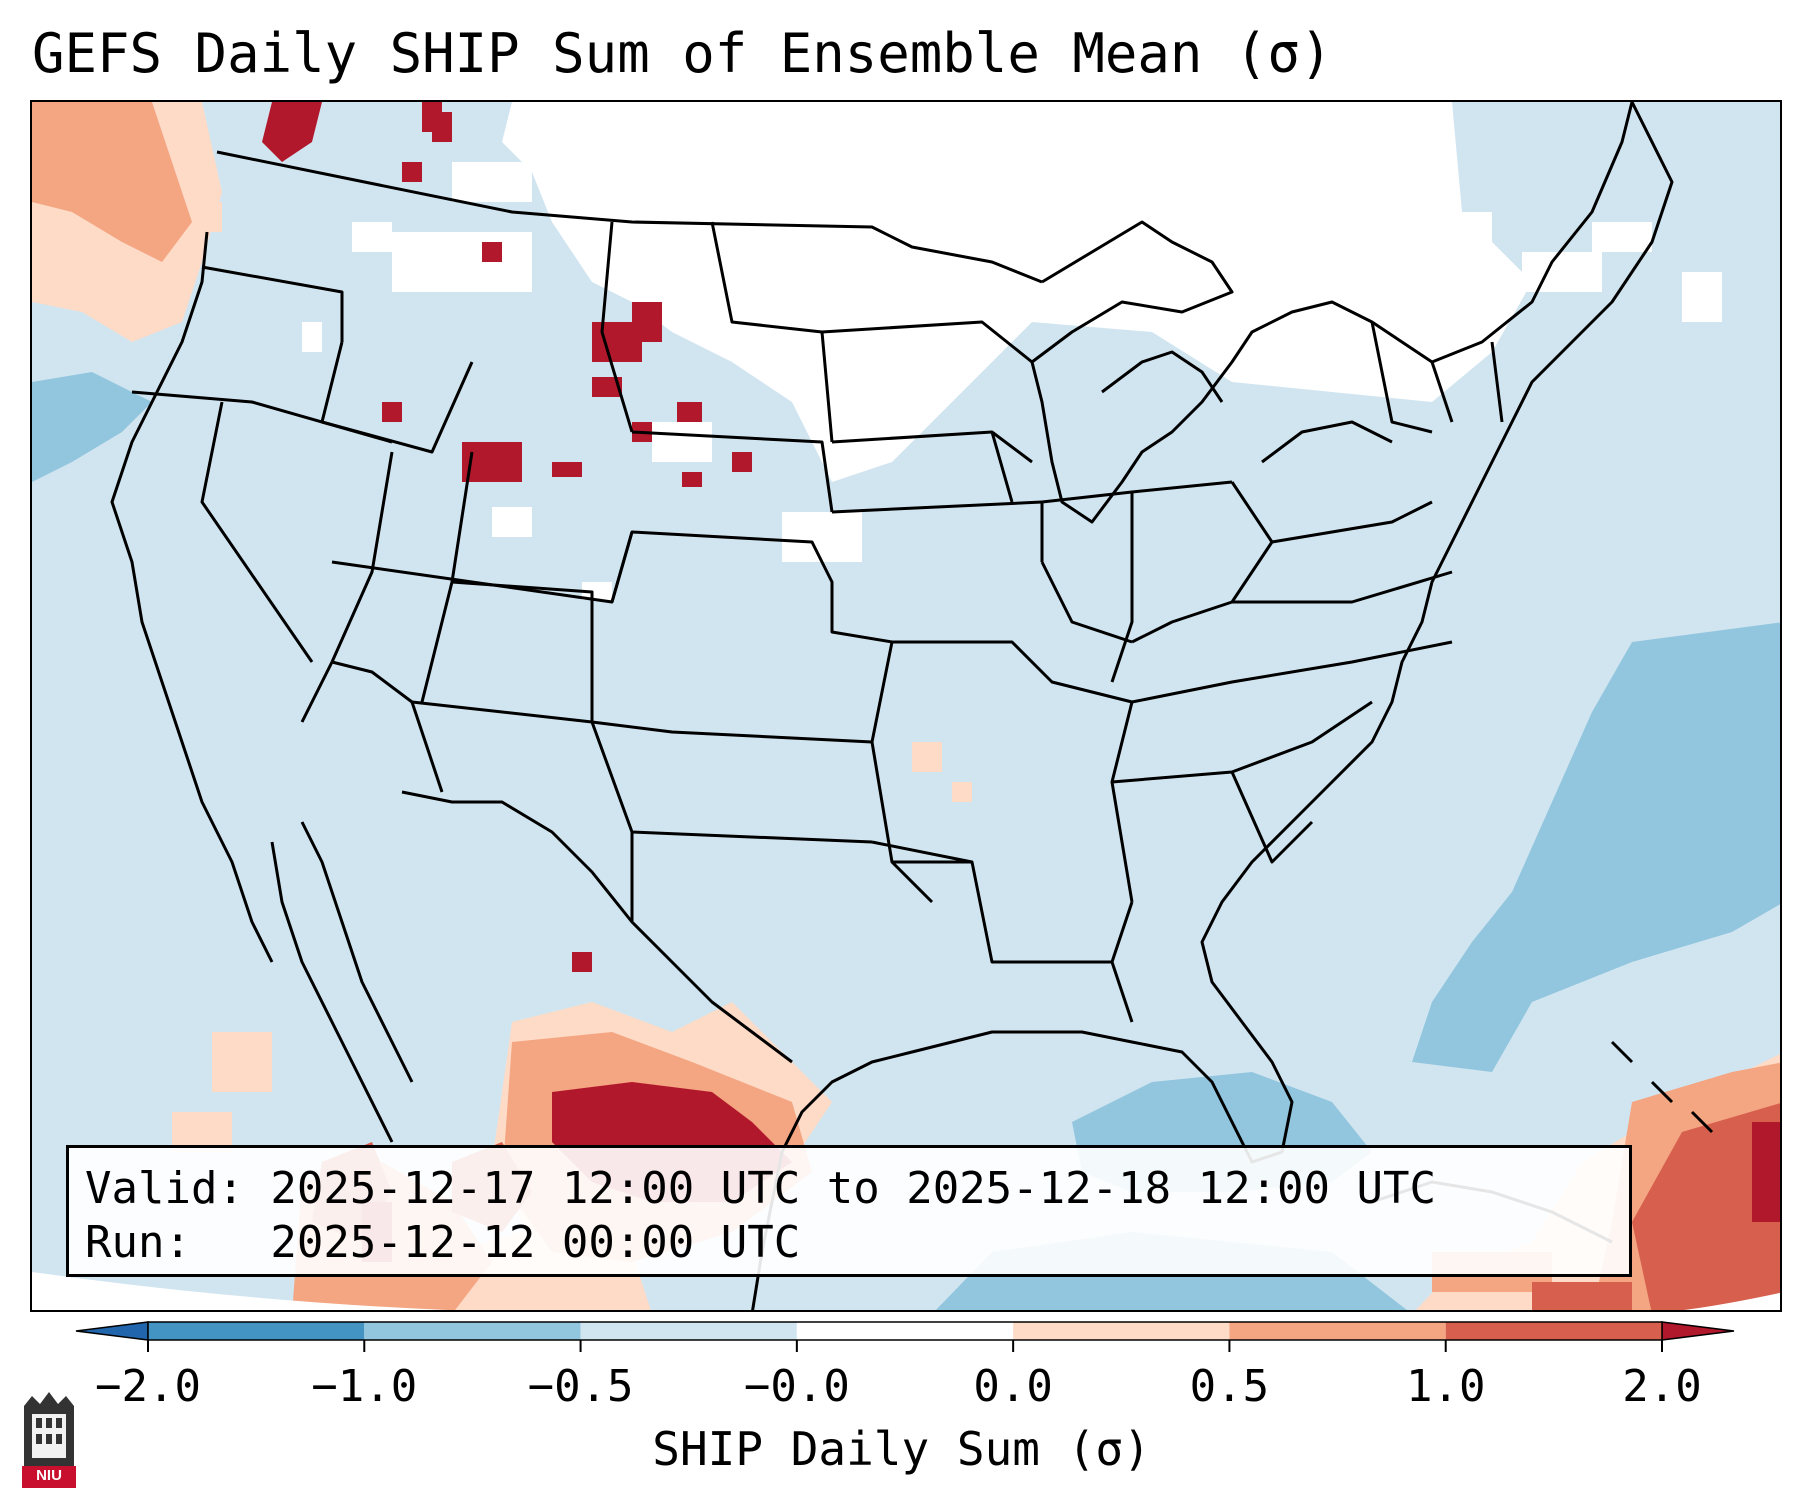 This screenshot has height=1506, width=1803. What do you see at coordinates (112, 1331) in the screenshot?
I see `colorbar-extend-low` at bounding box center [112, 1331].